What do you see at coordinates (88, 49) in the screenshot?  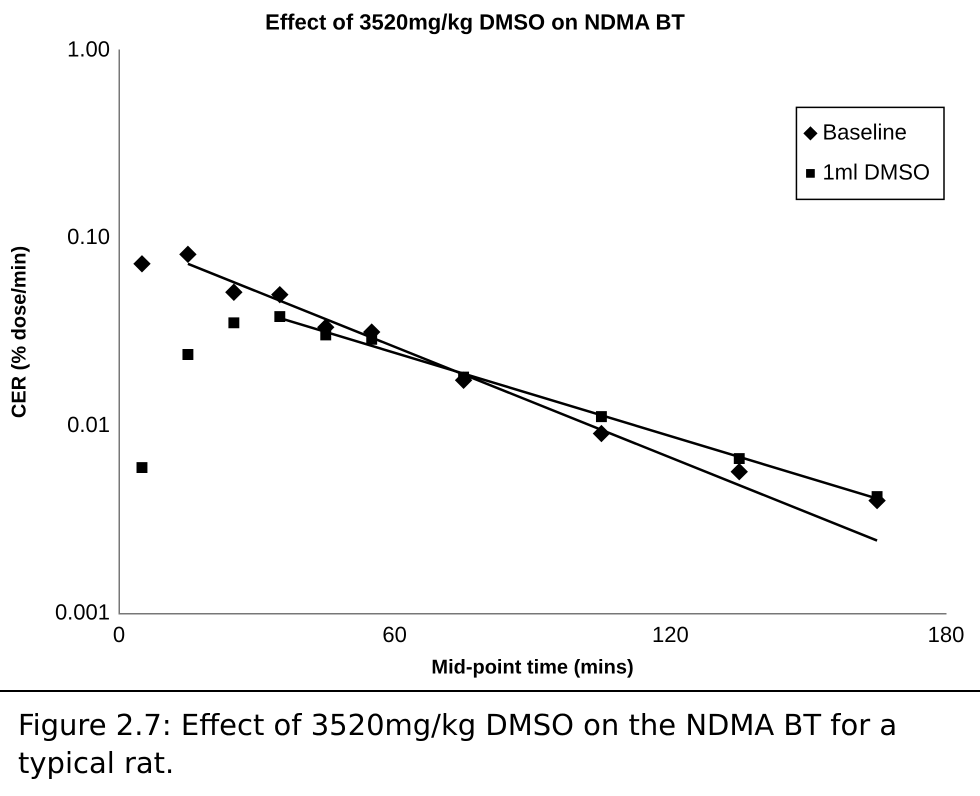 I see `y-tick-label: 1.00` at bounding box center [88, 49].